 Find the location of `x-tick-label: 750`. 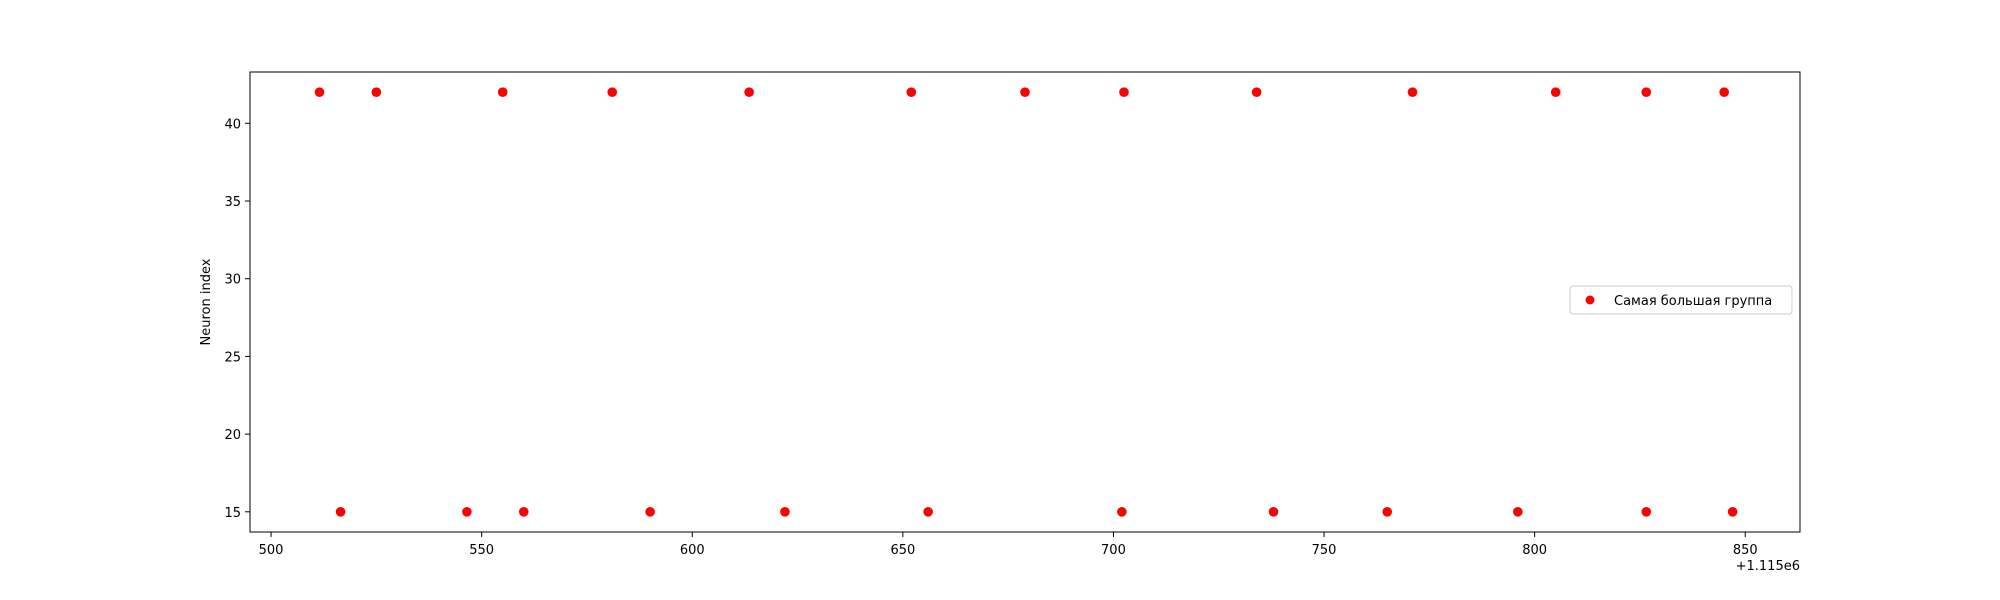

x-tick-label: 750 is located at coordinates (1324, 550).